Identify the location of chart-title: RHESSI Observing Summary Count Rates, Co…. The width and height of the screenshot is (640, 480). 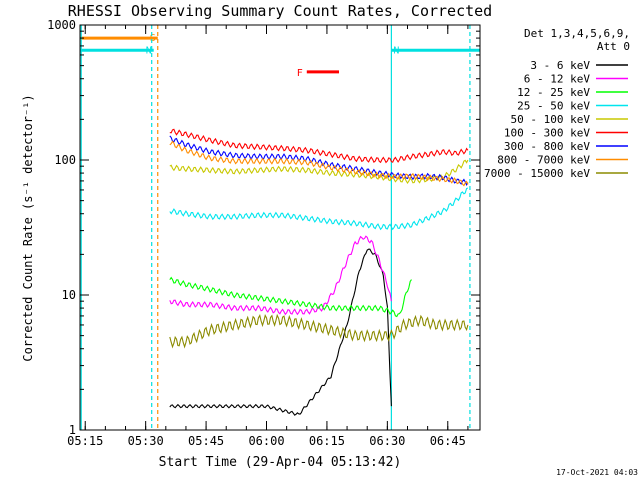
(280, 11).